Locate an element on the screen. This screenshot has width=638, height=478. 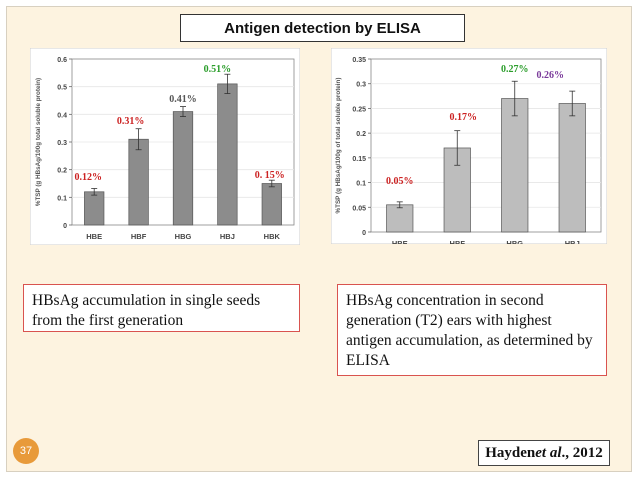
data-label: 0.12% is located at coordinates (88, 177).